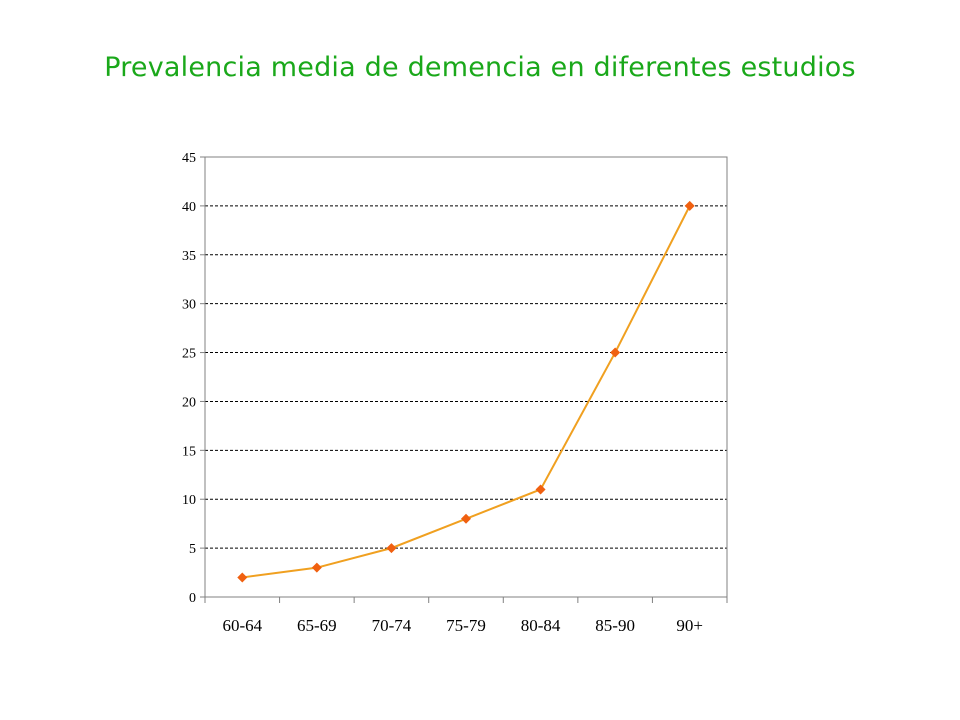 This screenshot has width=960, height=720. Describe the element at coordinates (466, 625) in the screenshot. I see `x-tick-label: 75-79` at that location.